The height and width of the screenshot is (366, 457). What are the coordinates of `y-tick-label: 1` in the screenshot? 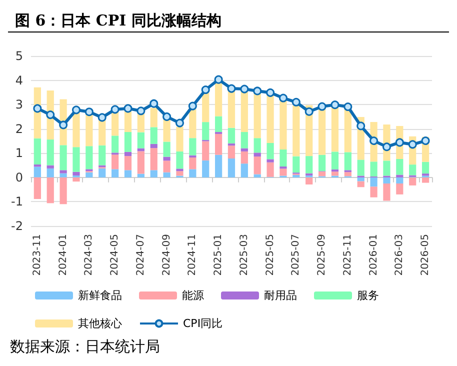 It's located at (19, 153).